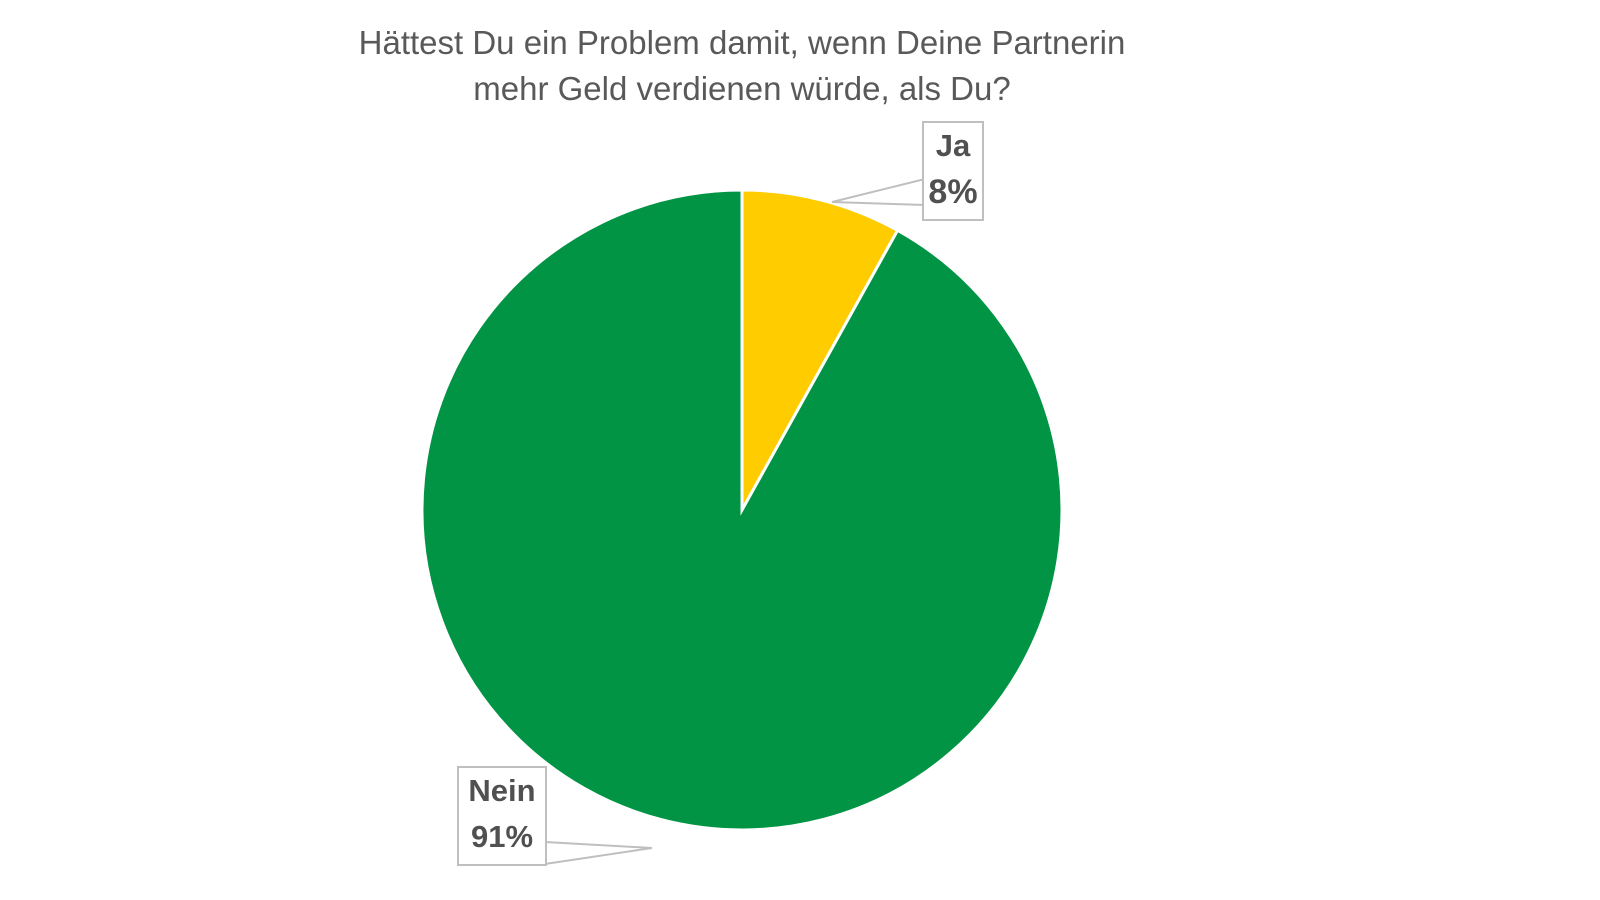 The width and height of the screenshot is (1600, 900). I want to click on title-line-2: mehr Geld verdienen würde, als Du?, so click(742, 88).